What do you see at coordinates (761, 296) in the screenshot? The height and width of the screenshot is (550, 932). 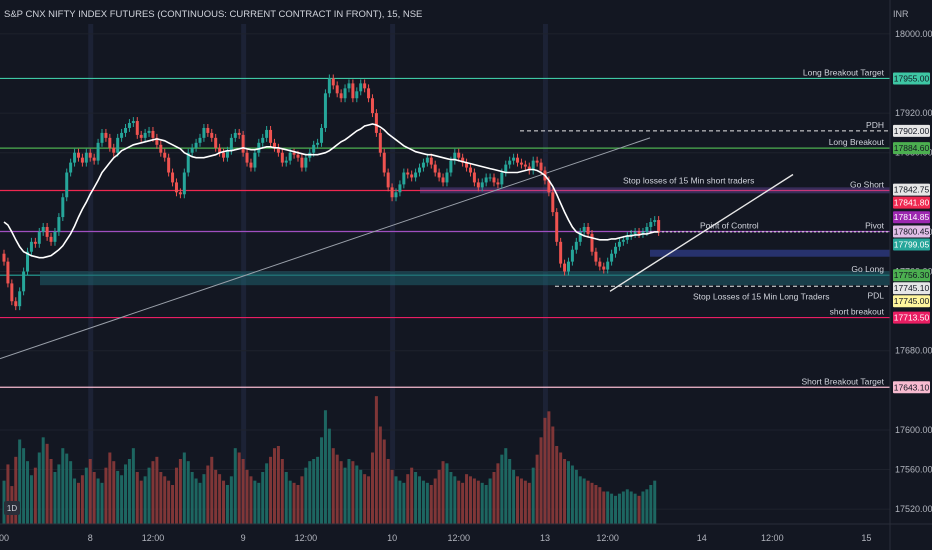 I see `annotation-label: Stop Losses of 15 Min Long Traders` at bounding box center [761, 296].